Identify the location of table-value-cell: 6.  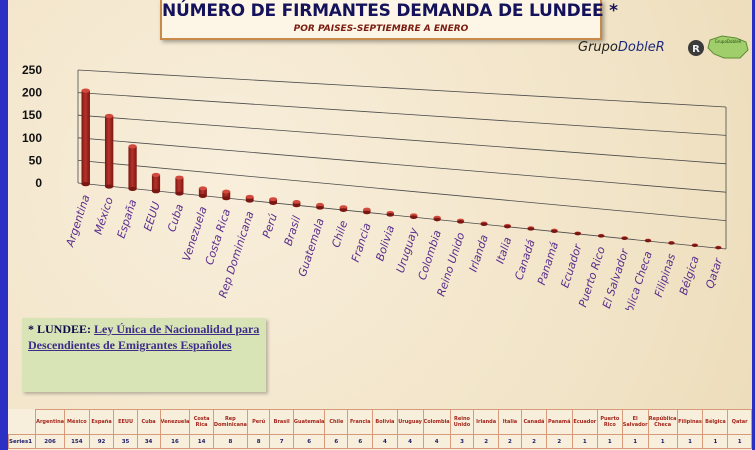
(309, 441).